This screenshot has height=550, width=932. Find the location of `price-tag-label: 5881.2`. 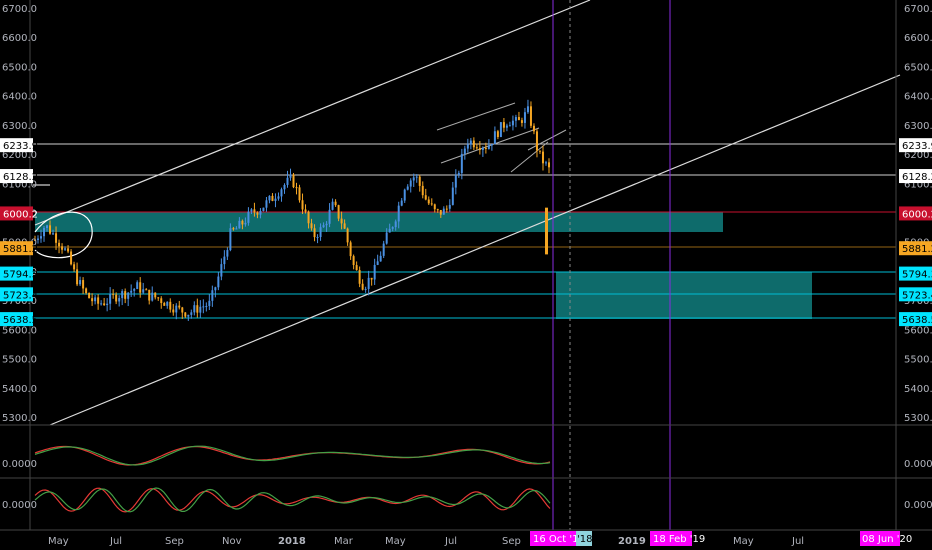

price-tag-label: 5881.2 is located at coordinates (20, 249).